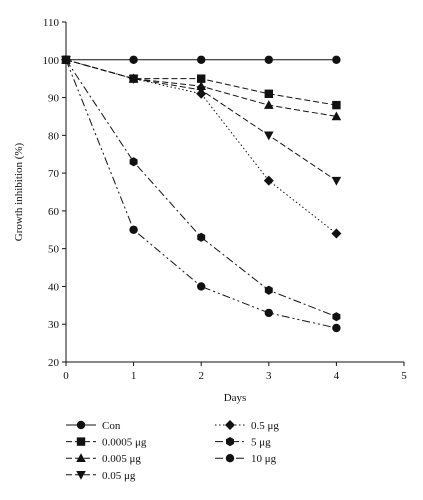  Describe the element at coordinates (337, 376) in the screenshot. I see `x-tick-label: 4` at that location.